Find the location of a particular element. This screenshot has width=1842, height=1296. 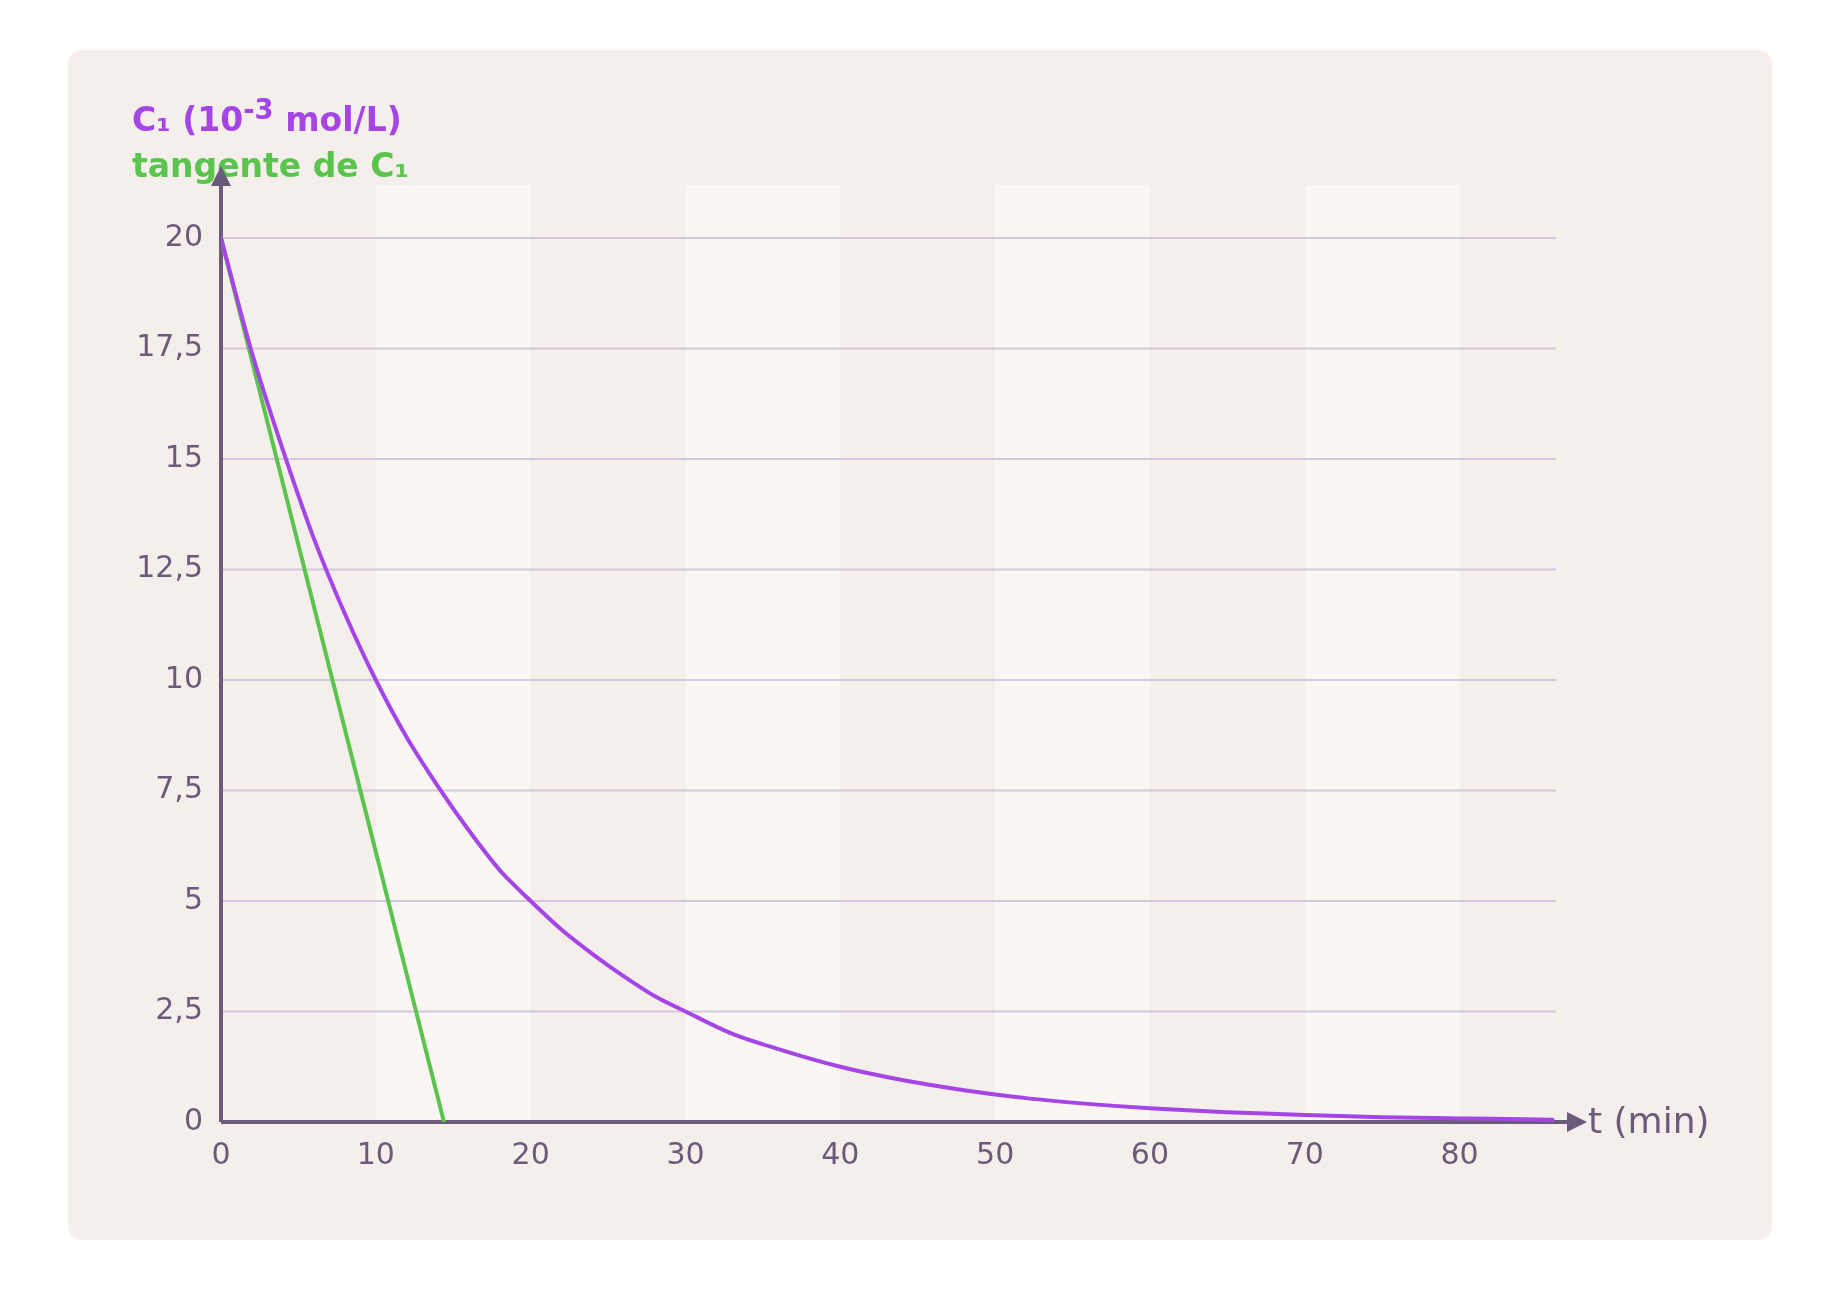

y-tick-label: 7,5 is located at coordinates (179, 788).